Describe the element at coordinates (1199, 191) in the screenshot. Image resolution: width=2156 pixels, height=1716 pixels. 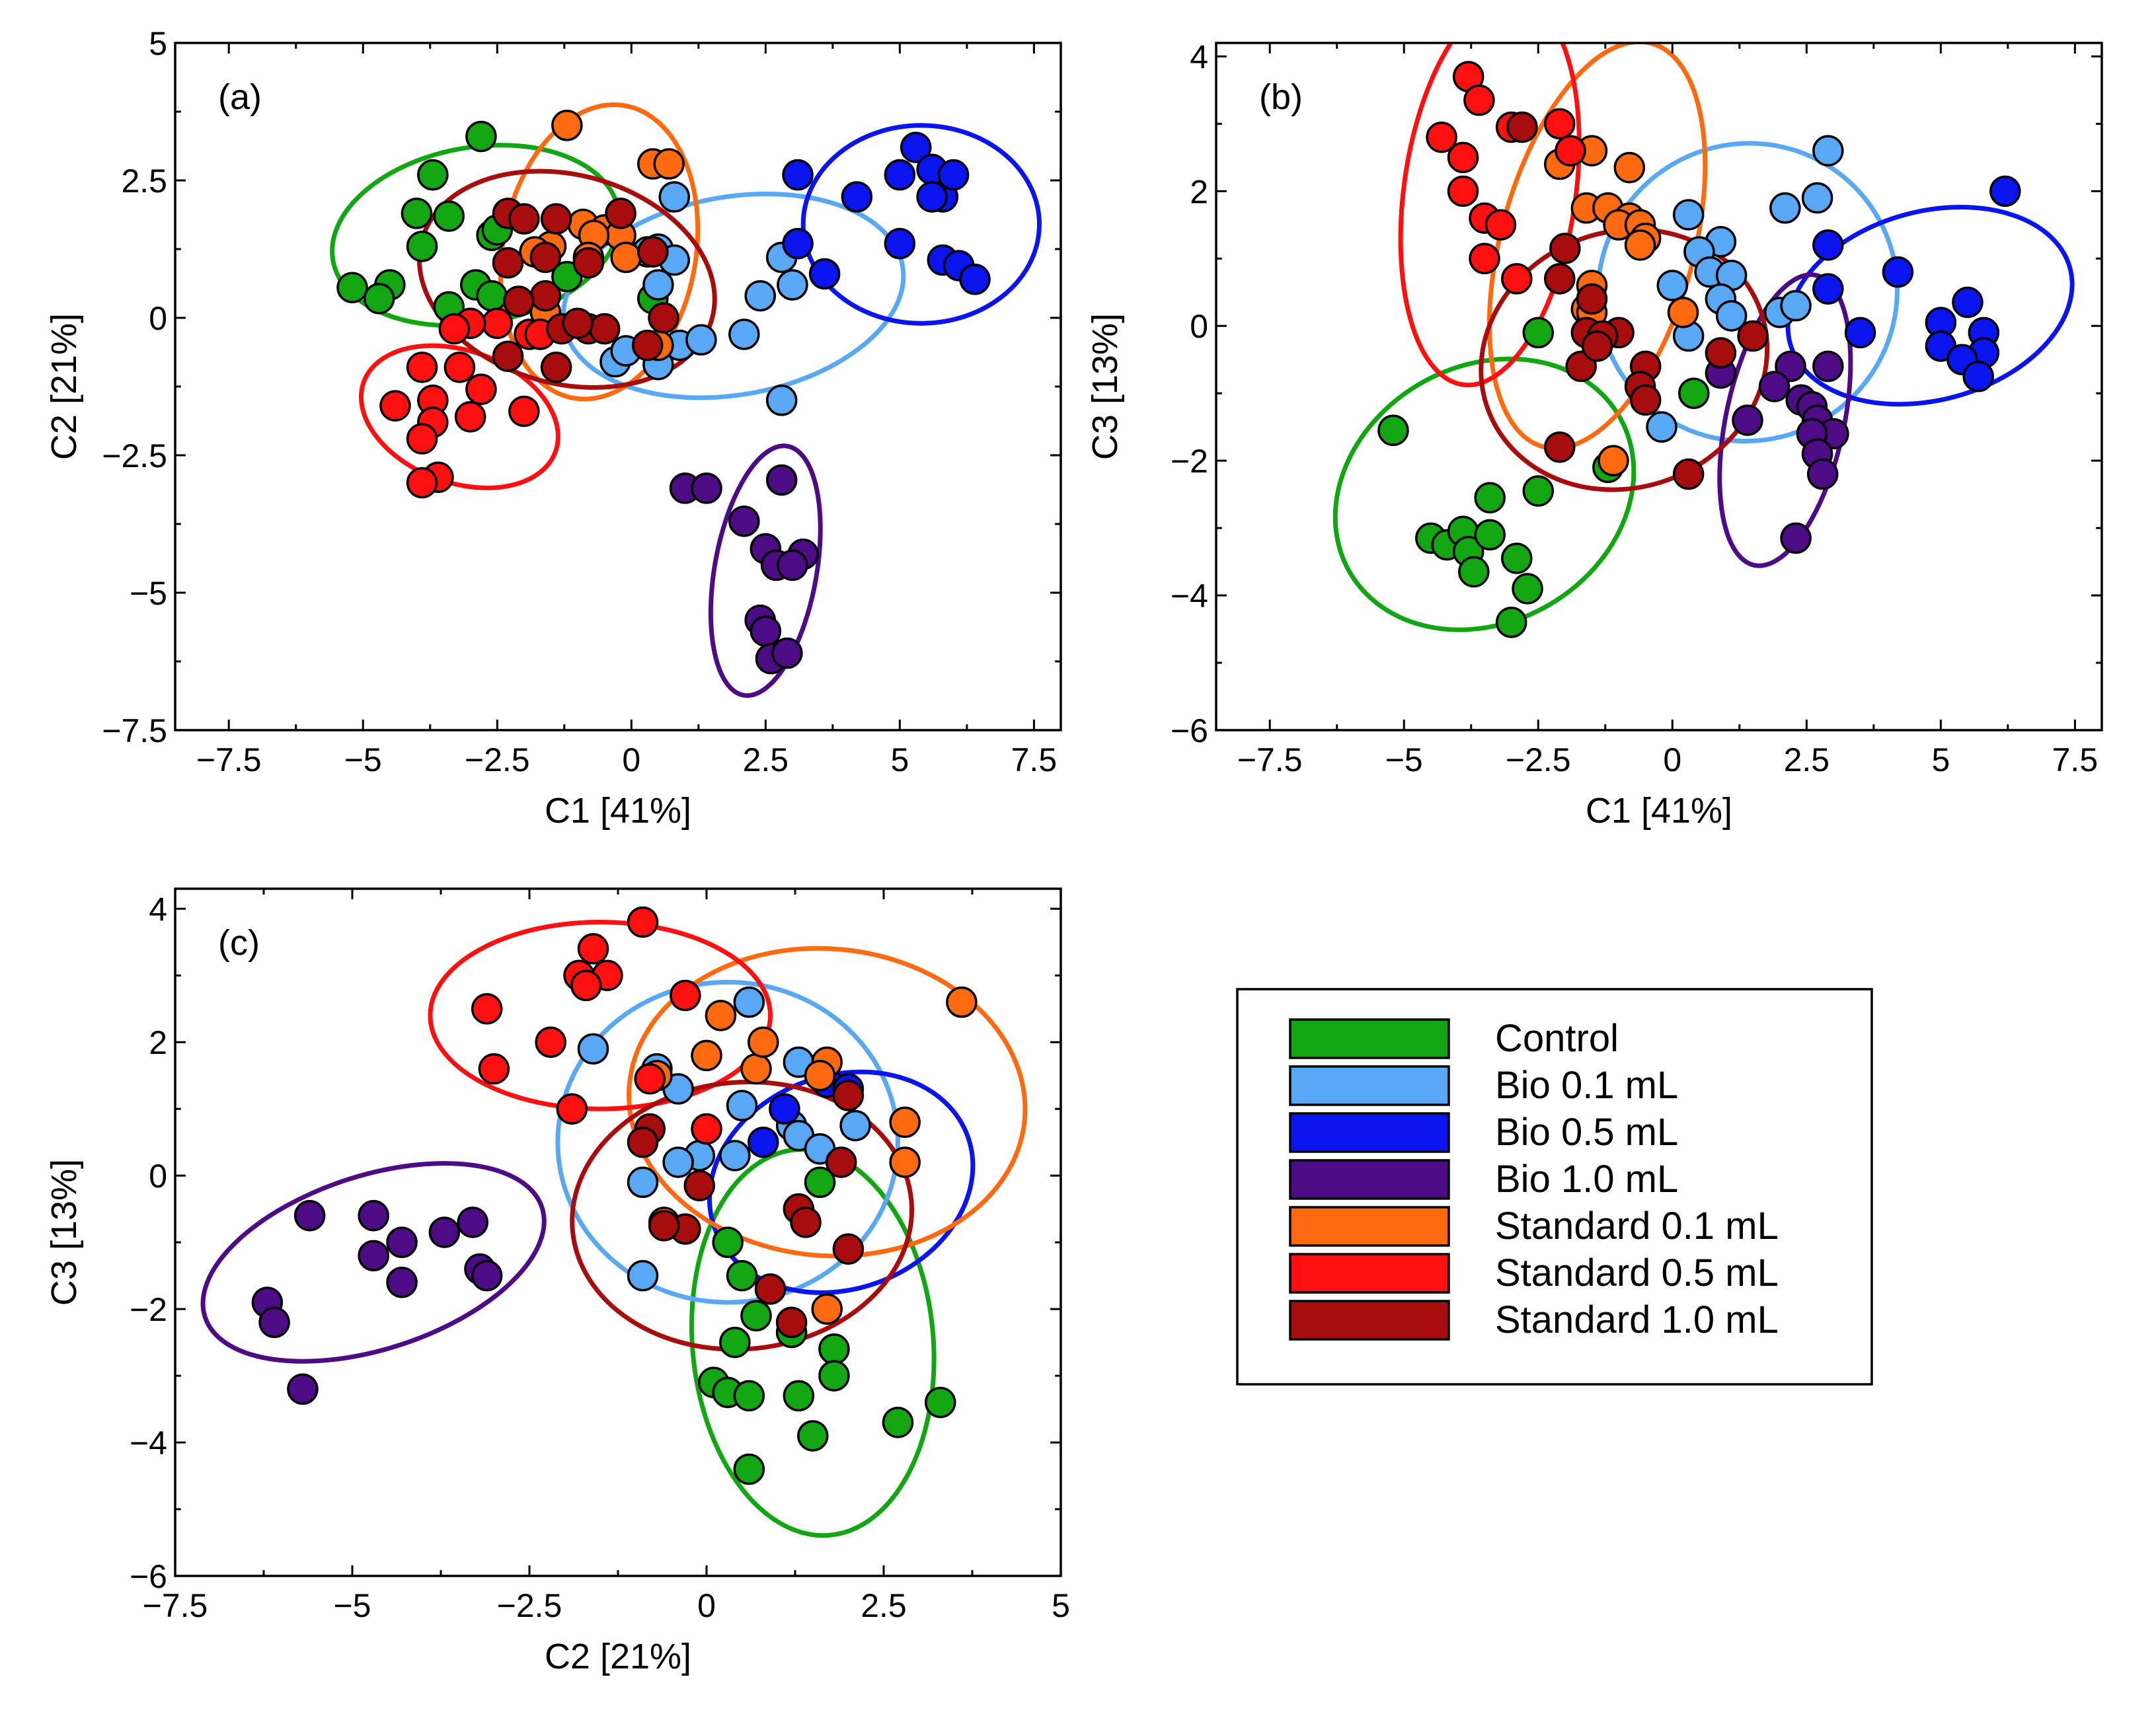
I see `y-tick-label: 2` at that location.